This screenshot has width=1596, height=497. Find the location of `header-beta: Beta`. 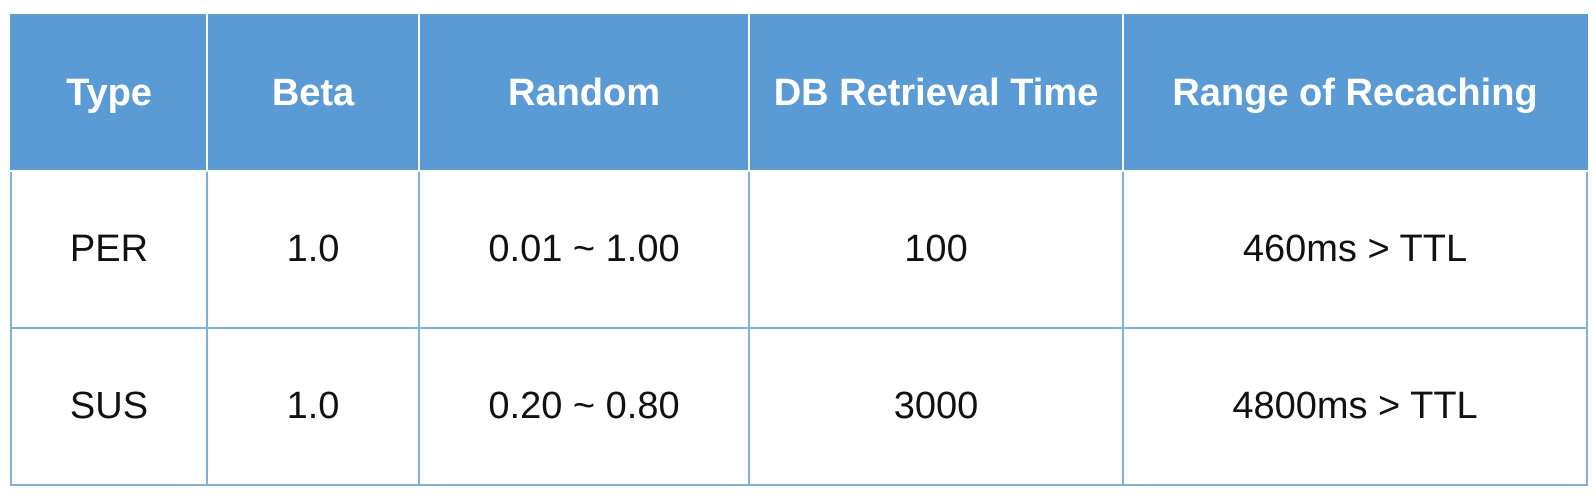

header-beta: Beta is located at coordinates (313, 93).